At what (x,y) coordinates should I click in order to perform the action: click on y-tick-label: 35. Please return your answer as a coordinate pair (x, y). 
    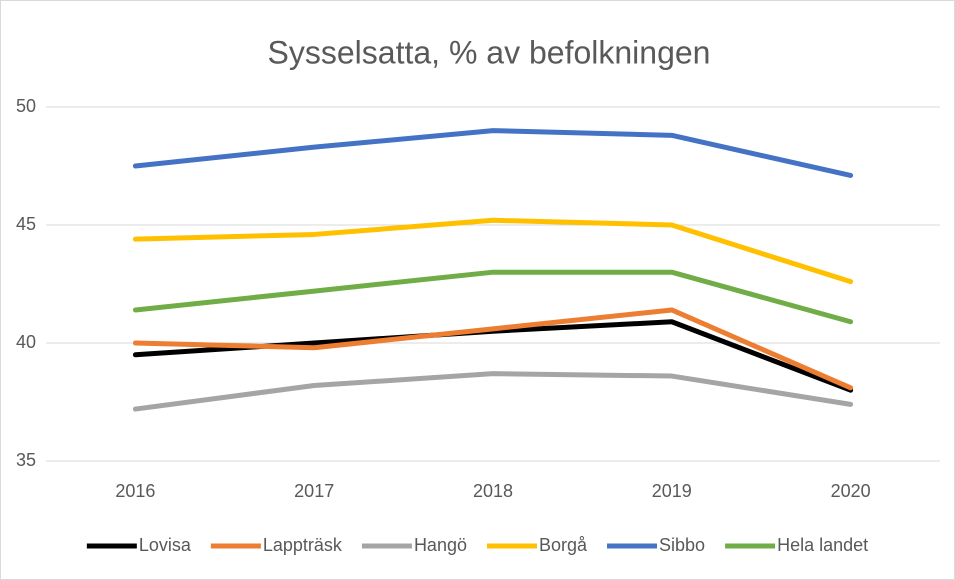
    Looking at the image, I should click on (26, 460).